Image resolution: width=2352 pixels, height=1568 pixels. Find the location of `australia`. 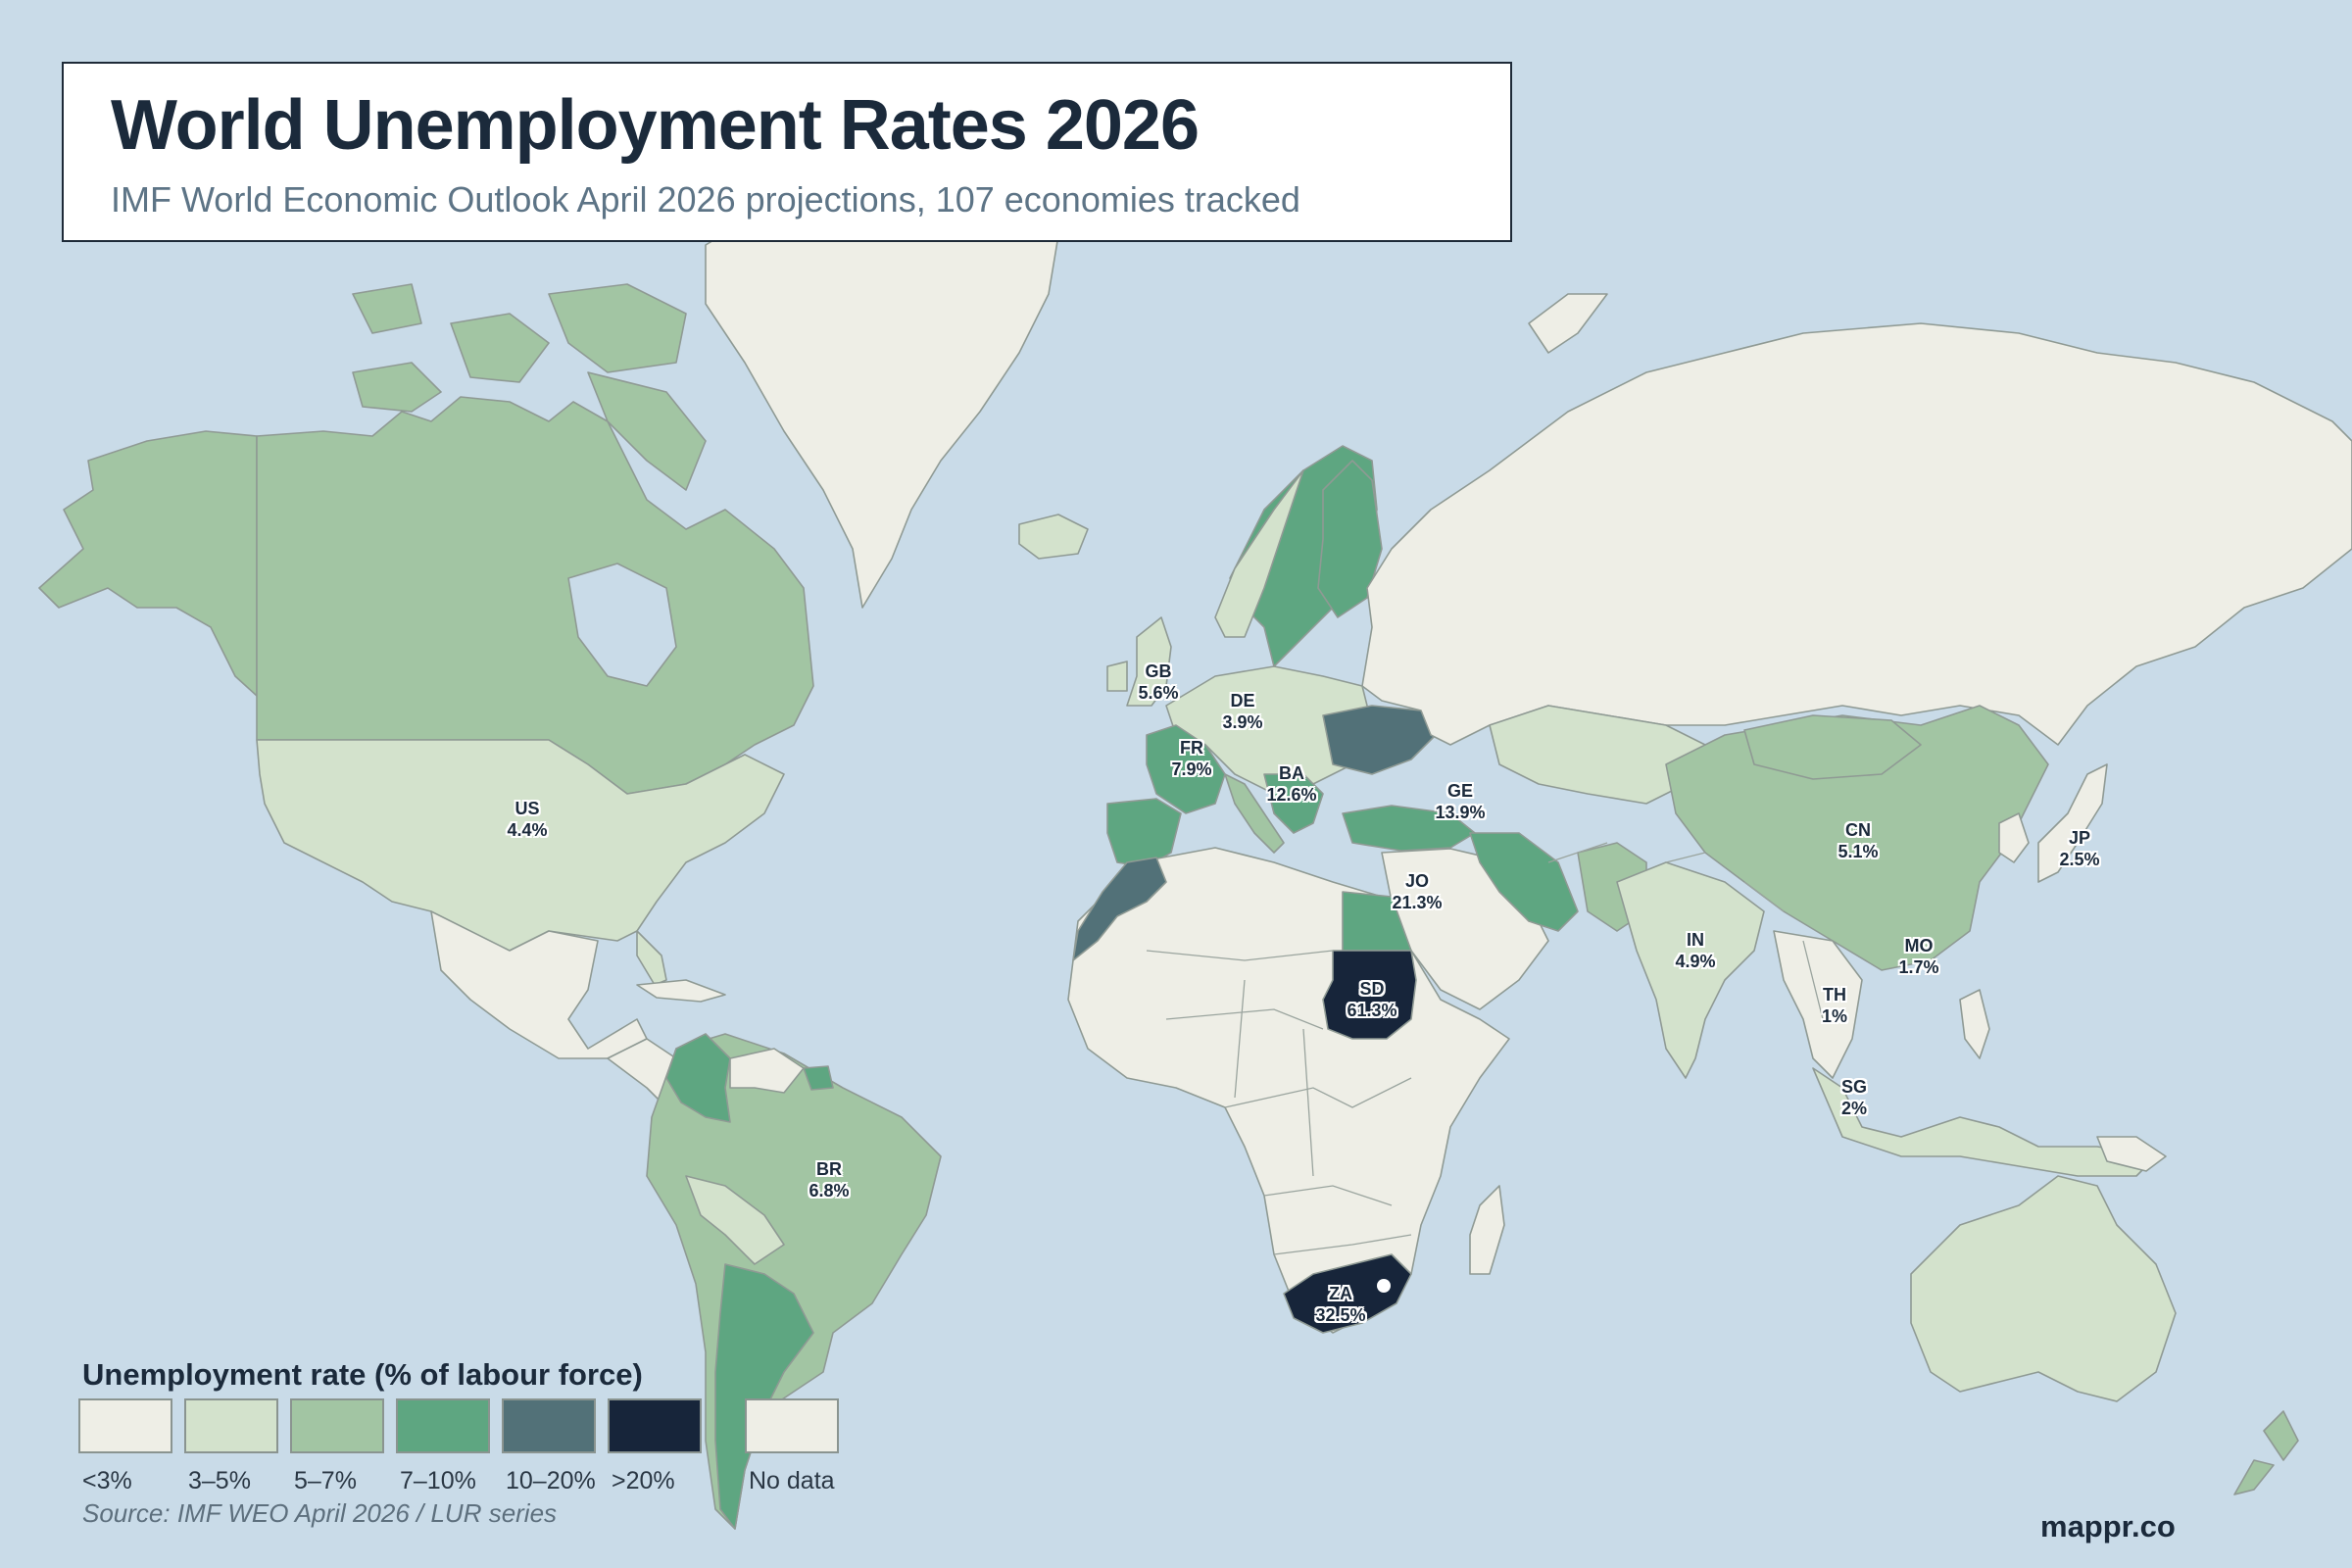

australia is located at coordinates (2043, 1288).